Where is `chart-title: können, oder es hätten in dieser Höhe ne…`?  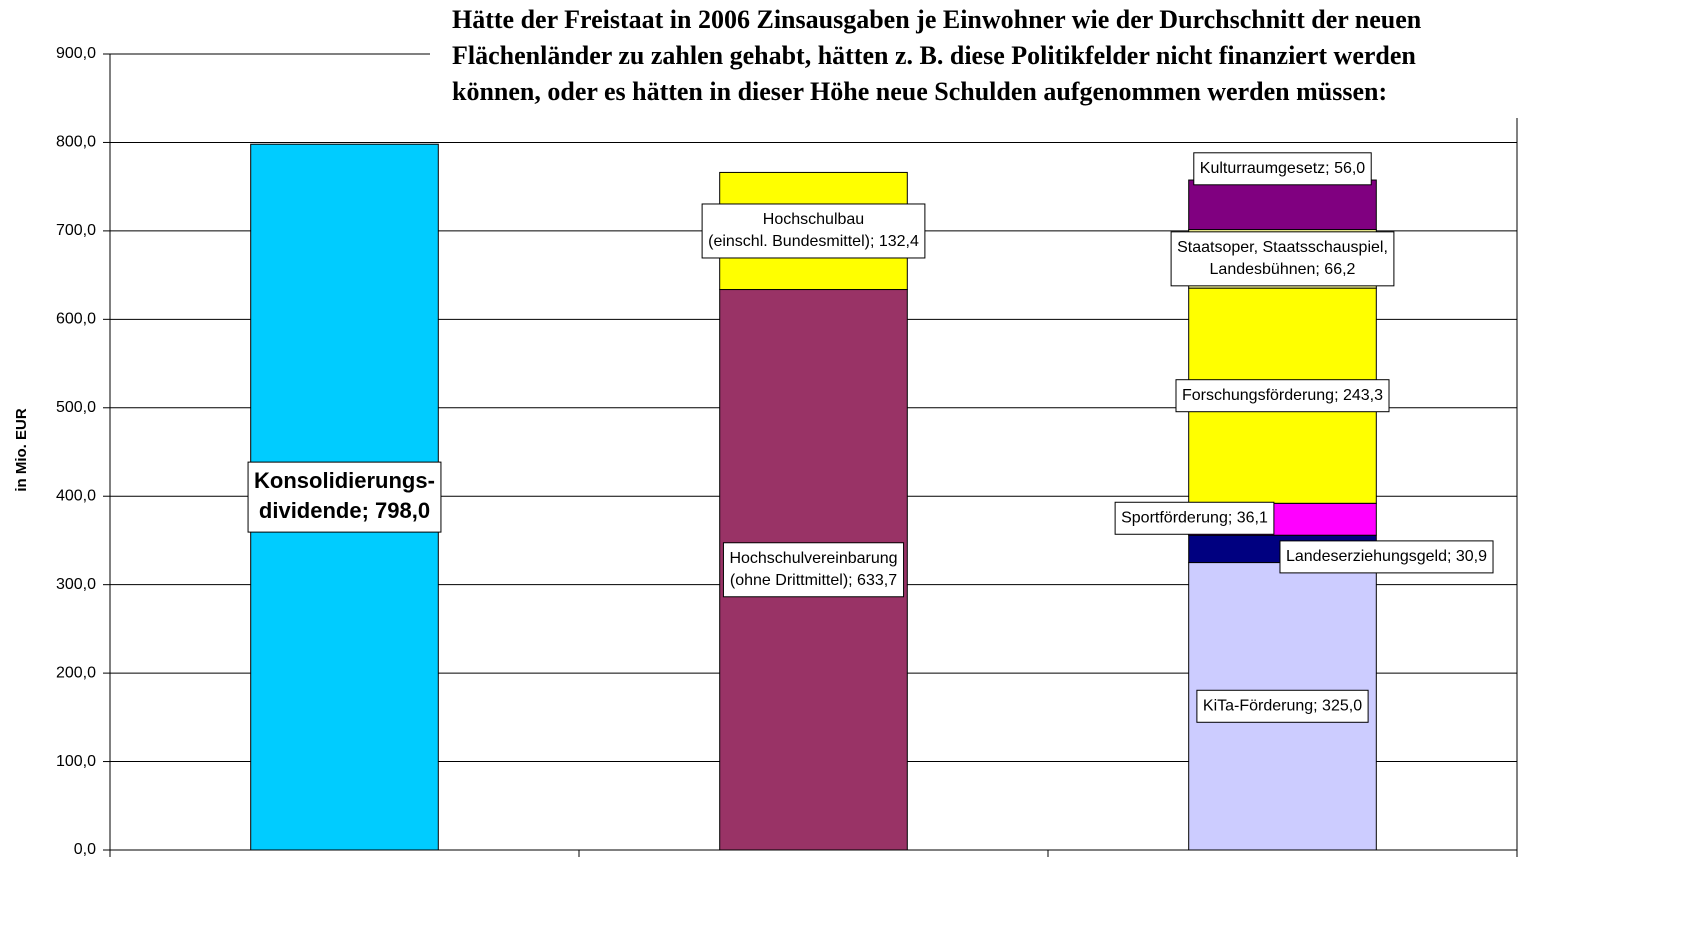 chart-title: können, oder es hätten in dieser Höhe ne… is located at coordinates (919, 91).